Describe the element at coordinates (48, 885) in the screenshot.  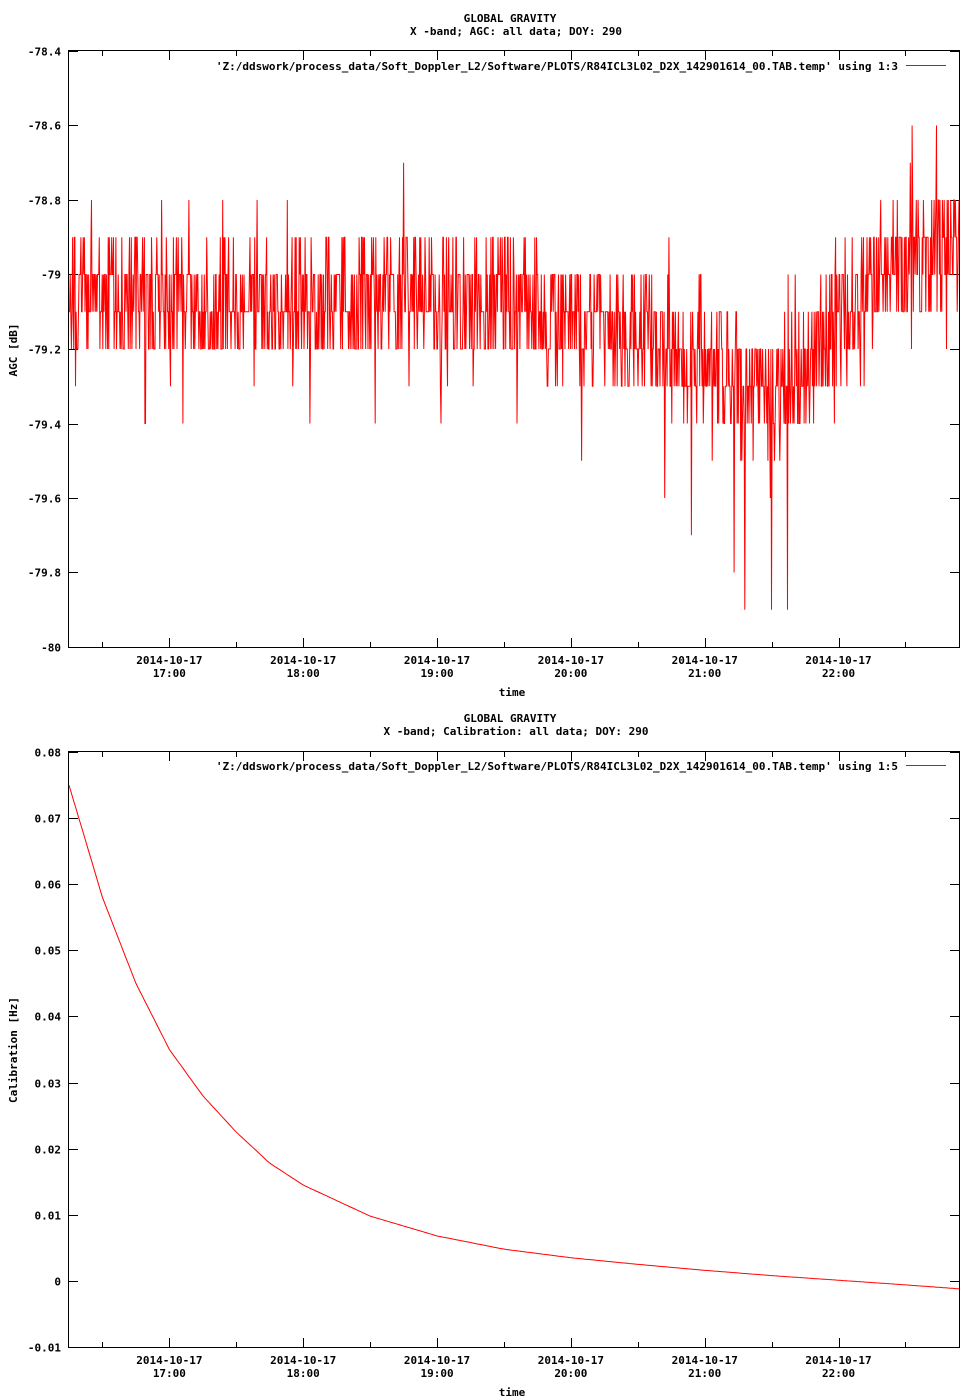
I see `calibration-y-tick-label: 0.06` at that location.